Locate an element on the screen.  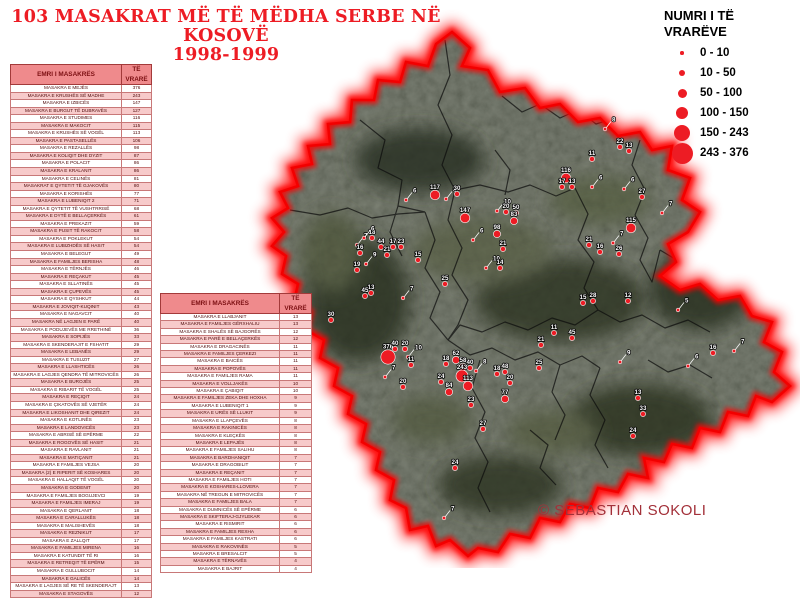
table-row: MASAKRA E DYTË E BELLAÇERKËS 61 is located at coordinates (81, 216).